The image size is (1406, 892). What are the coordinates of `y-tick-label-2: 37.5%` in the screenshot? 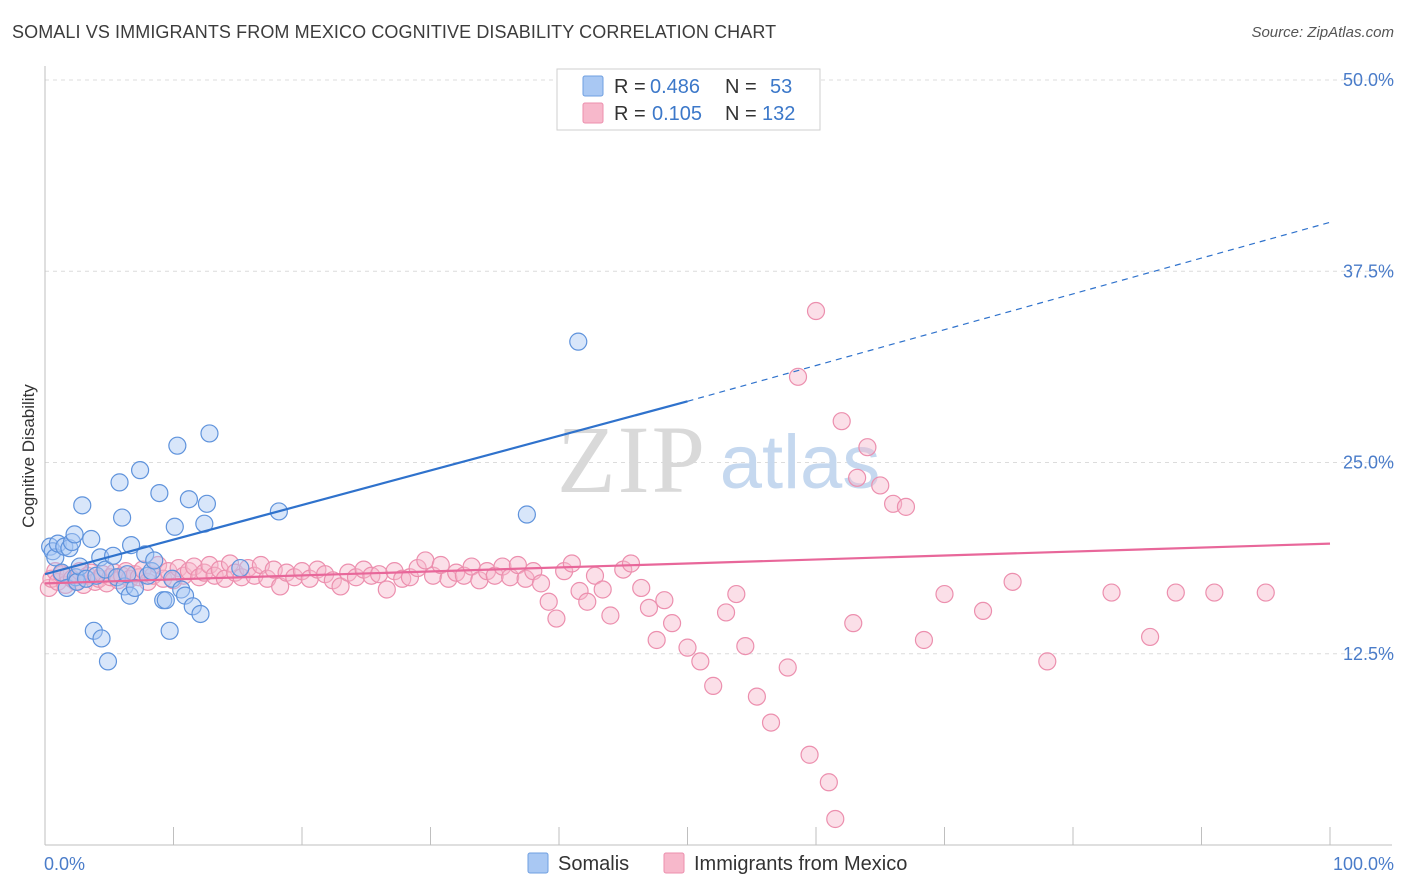 It's located at (1368, 271).